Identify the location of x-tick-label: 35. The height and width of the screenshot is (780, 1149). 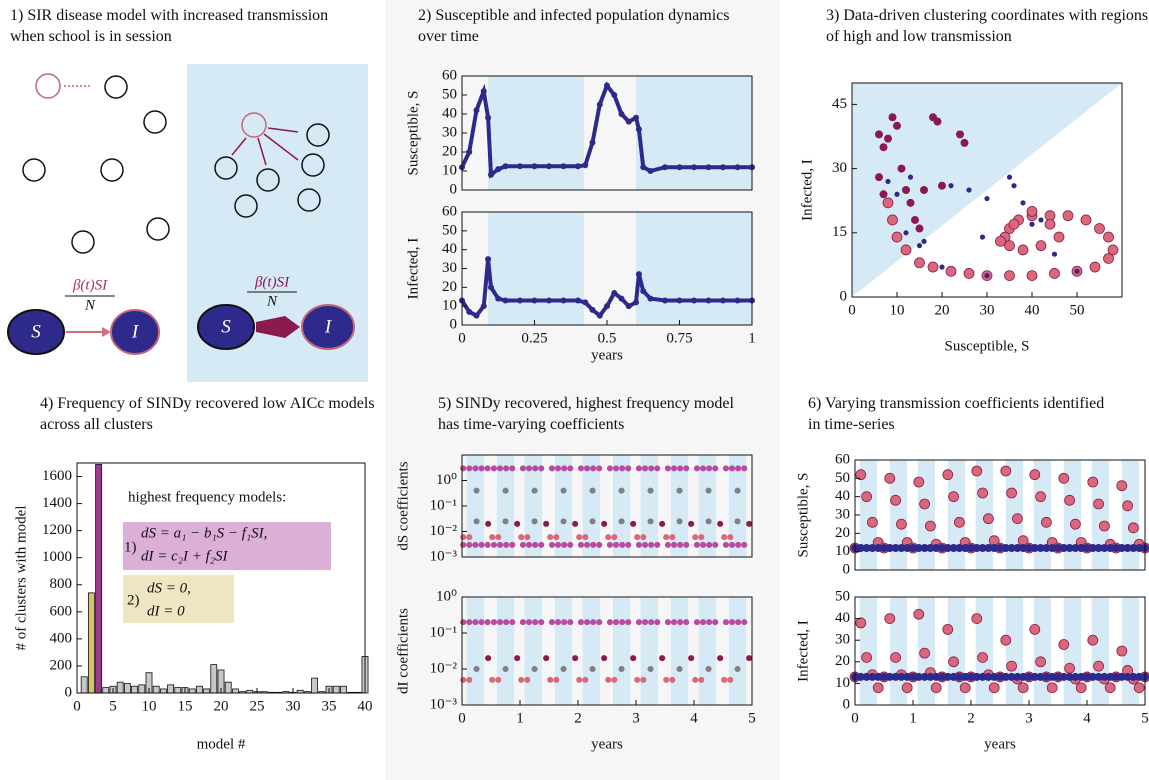
(329, 706).